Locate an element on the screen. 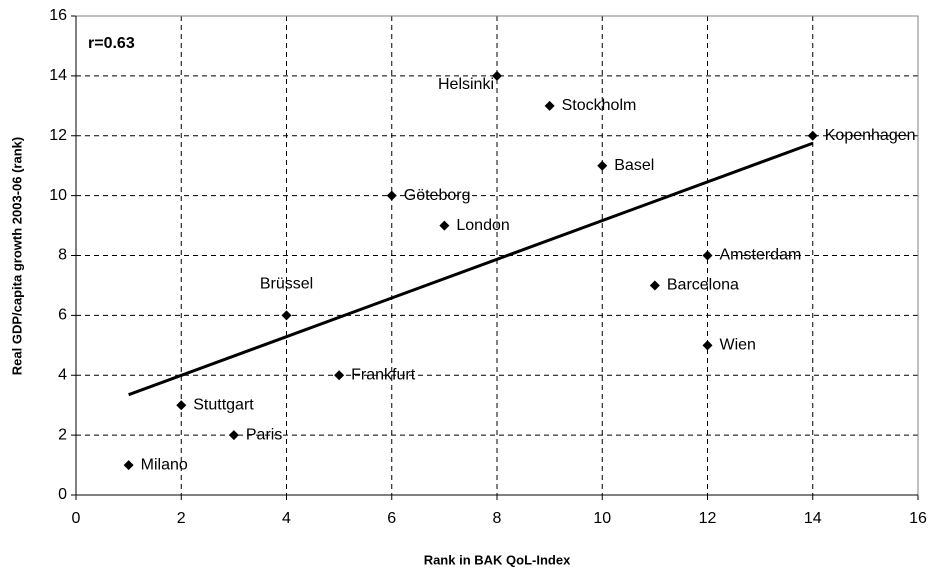 The height and width of the screenshot is (571, 944). y-tick-label: 12 is located at coordinates (58, 135).